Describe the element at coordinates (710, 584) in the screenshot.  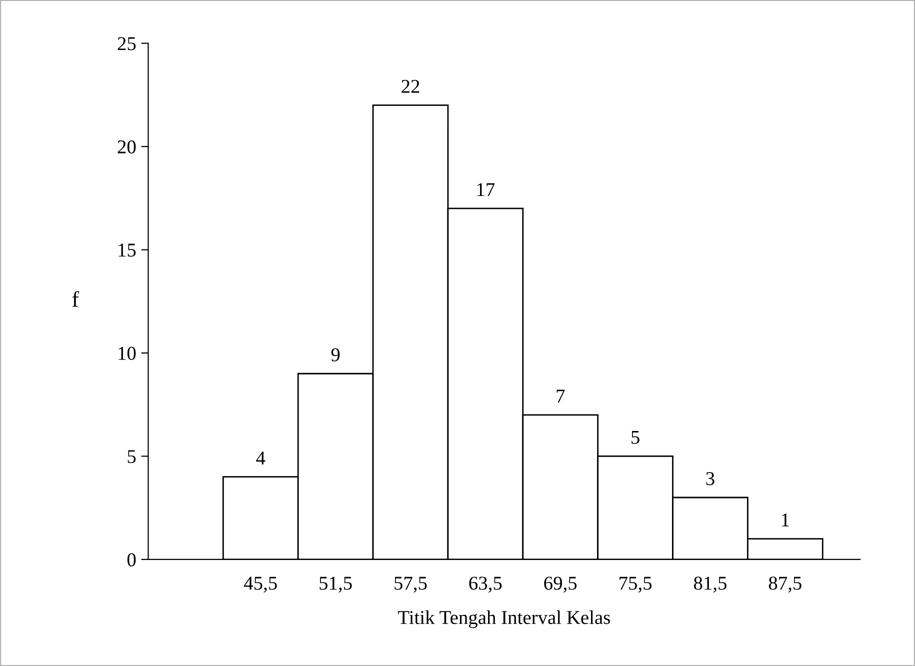
I see `x-tick-label: 81,5` at that location.